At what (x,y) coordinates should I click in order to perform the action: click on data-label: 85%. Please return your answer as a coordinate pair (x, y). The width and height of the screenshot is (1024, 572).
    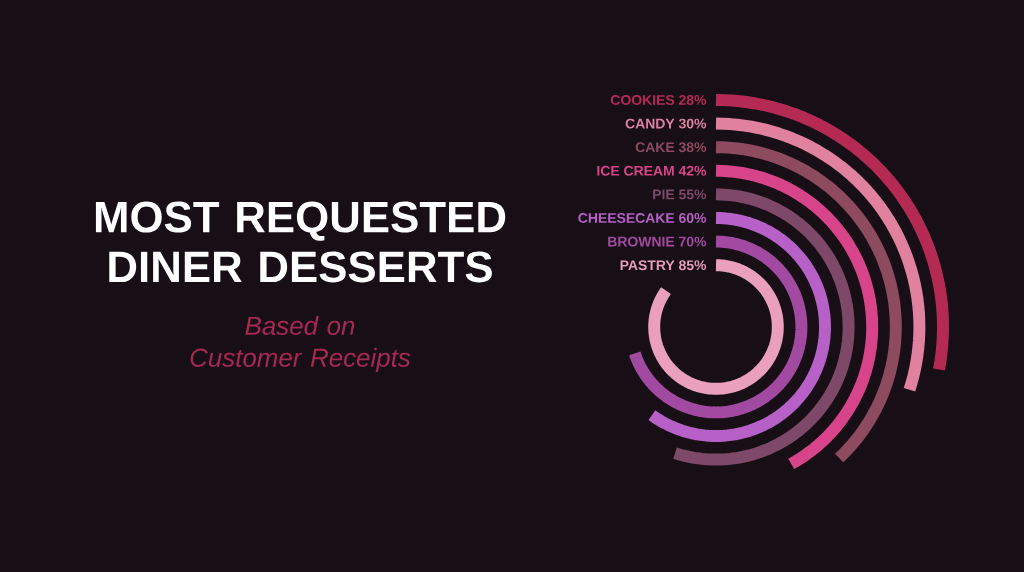
    Looking at the image, I should click on (693, 265).